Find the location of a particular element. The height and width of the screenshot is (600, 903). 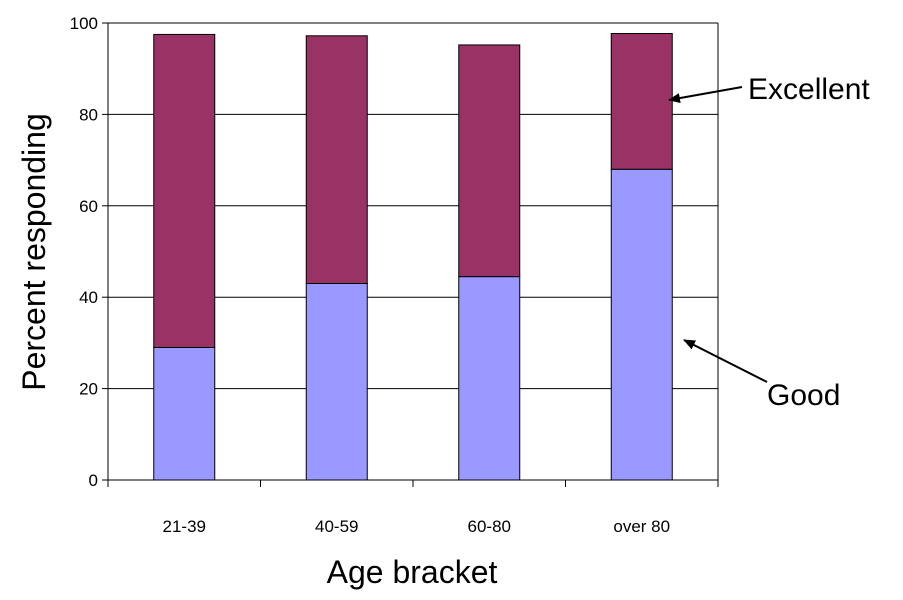

x-tick-label: 40-59 is located at coordinates (336, 526).